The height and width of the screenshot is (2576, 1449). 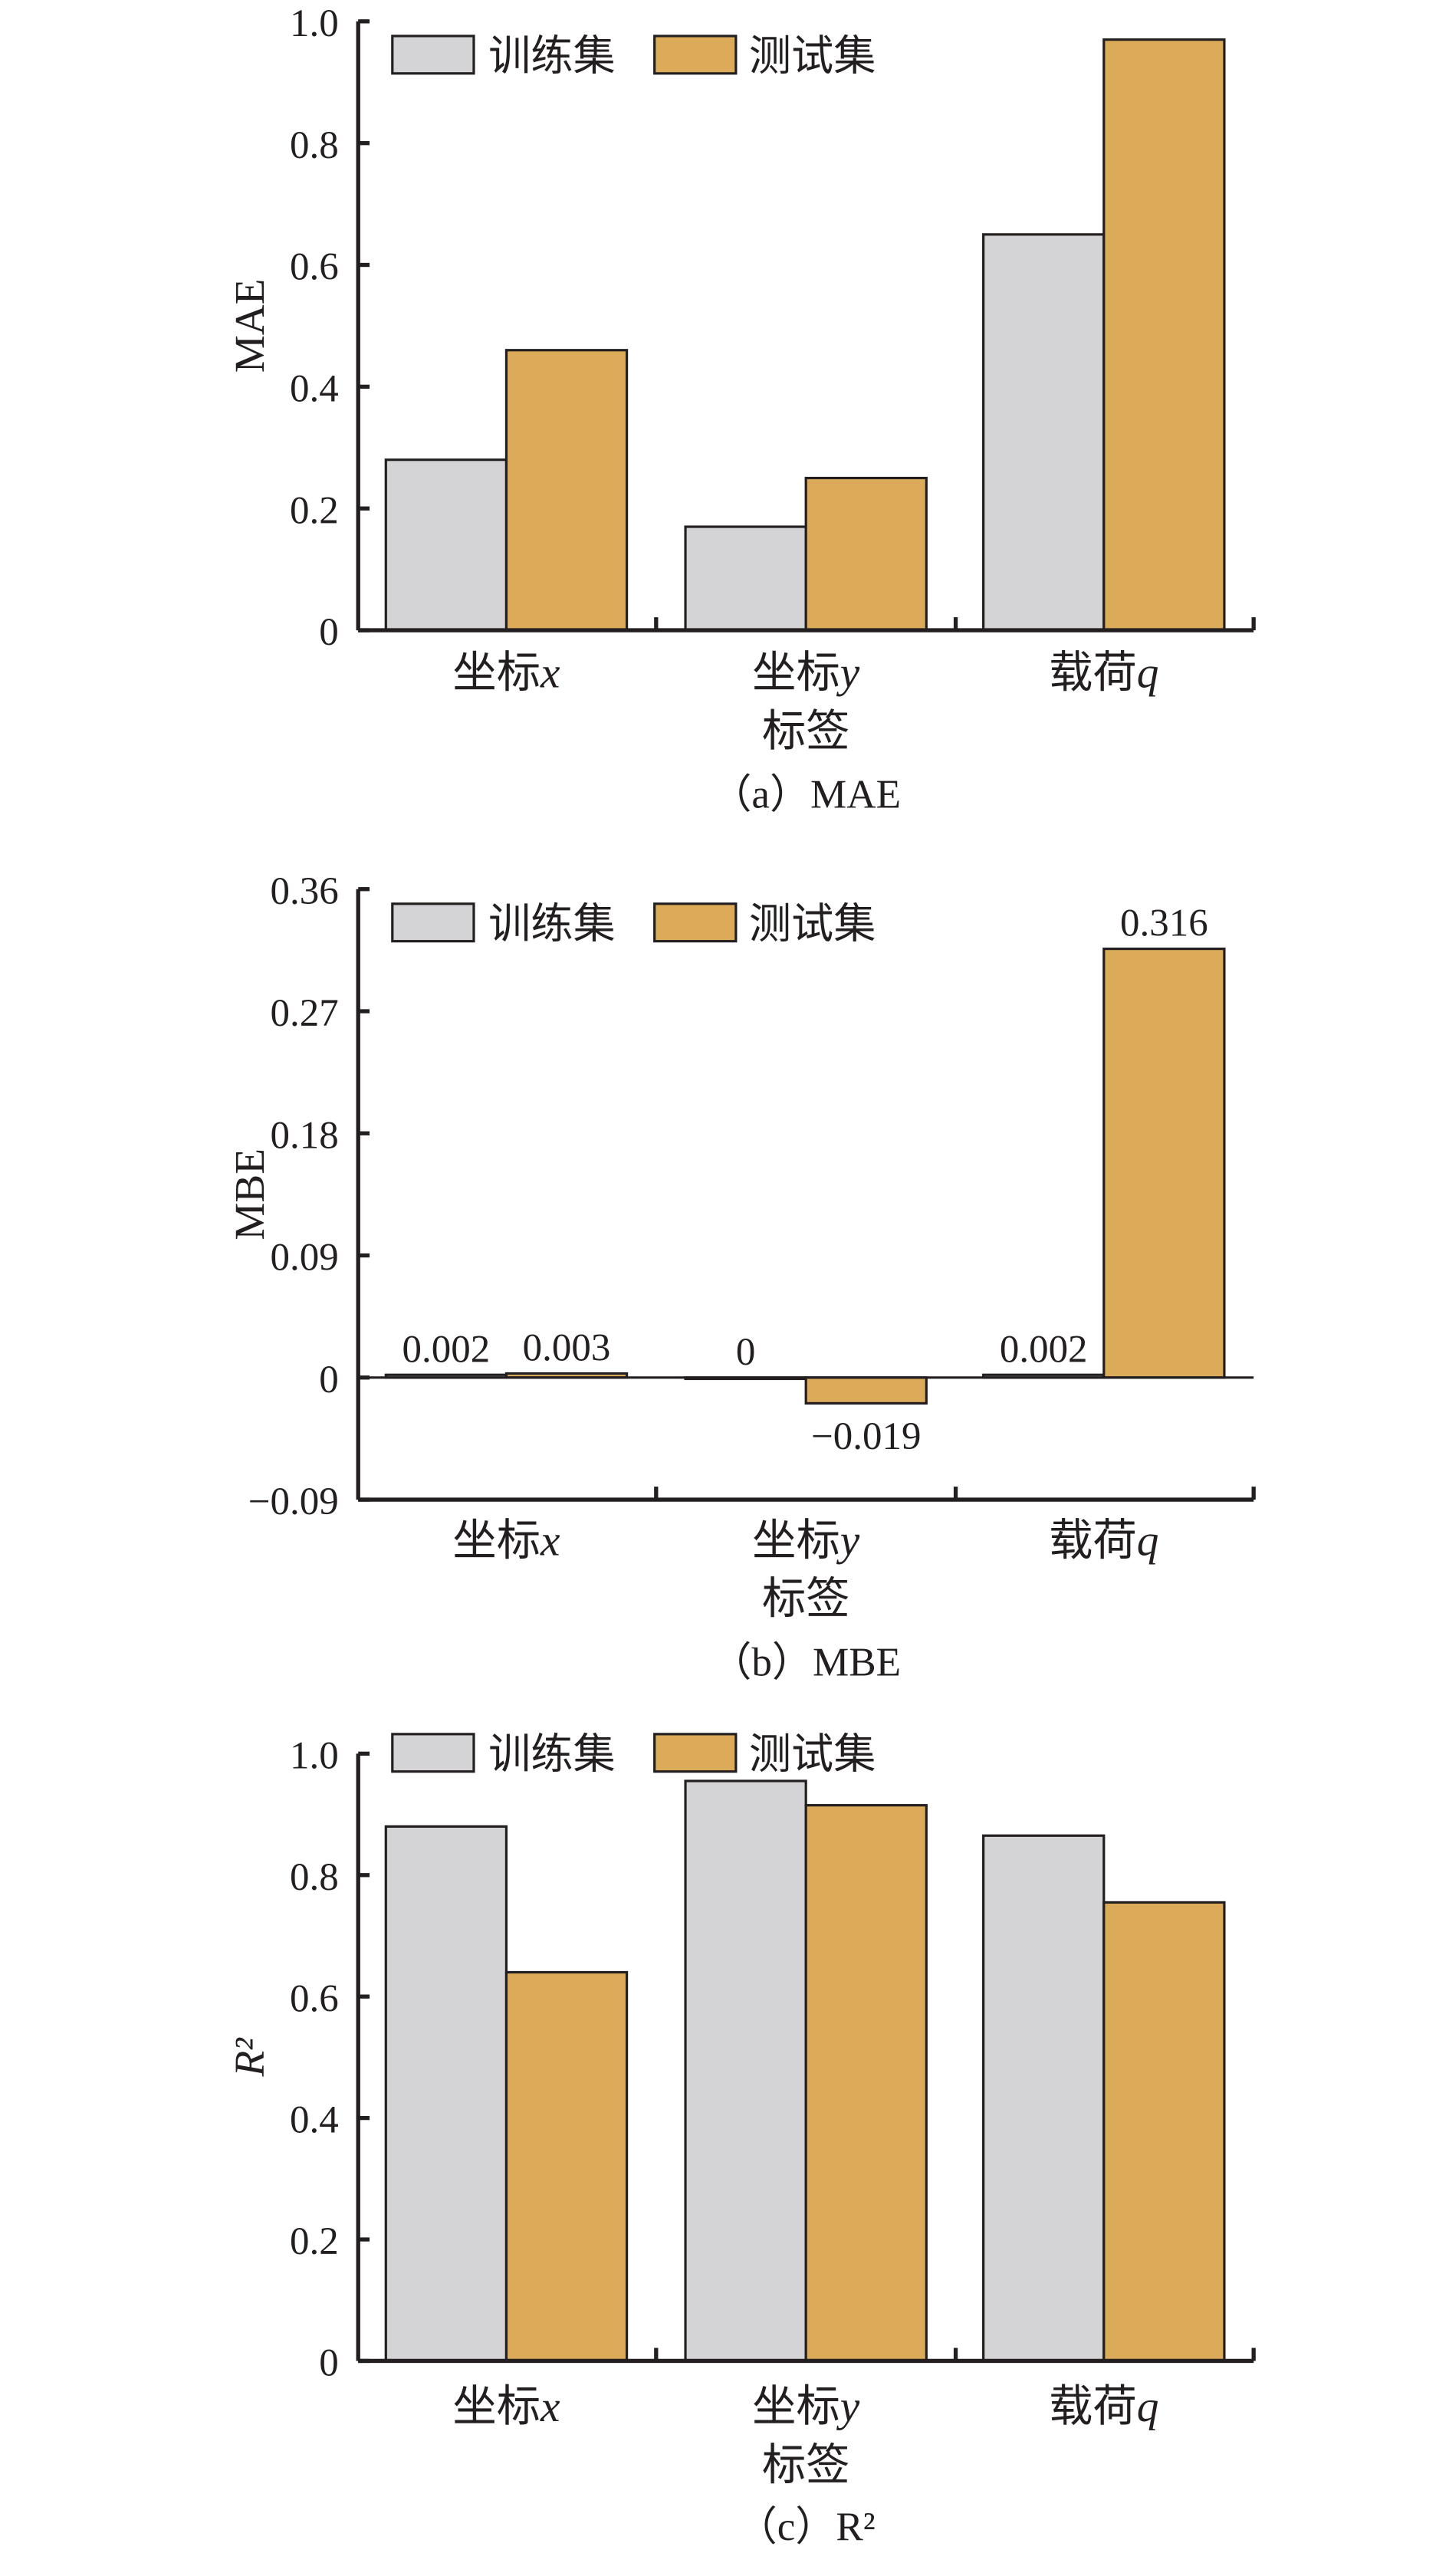 I want to click on y-axis-label: MAE, so click(x=250, y=326).